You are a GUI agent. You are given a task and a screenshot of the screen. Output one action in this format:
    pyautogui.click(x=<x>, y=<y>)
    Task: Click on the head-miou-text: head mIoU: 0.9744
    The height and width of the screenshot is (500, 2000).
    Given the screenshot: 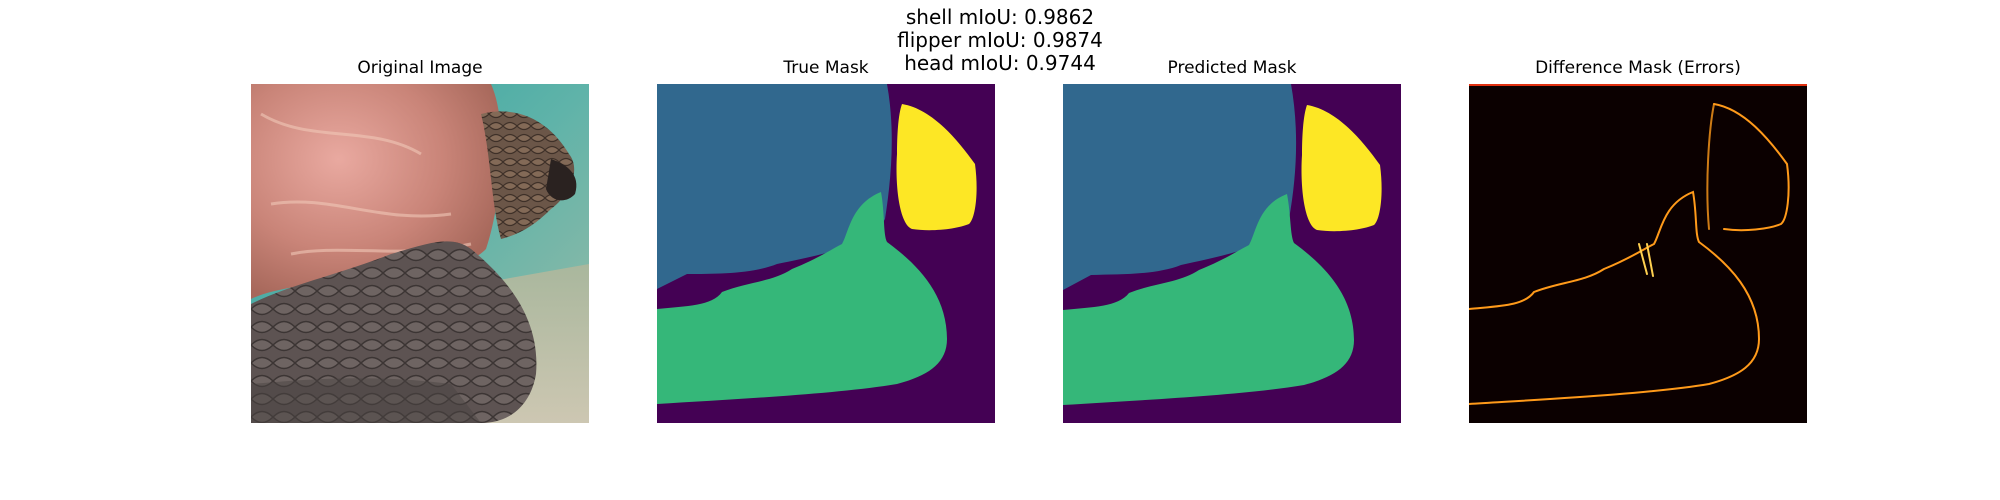 What is the action you would take?
    pyautogui.click(x=1000, y=63)
    